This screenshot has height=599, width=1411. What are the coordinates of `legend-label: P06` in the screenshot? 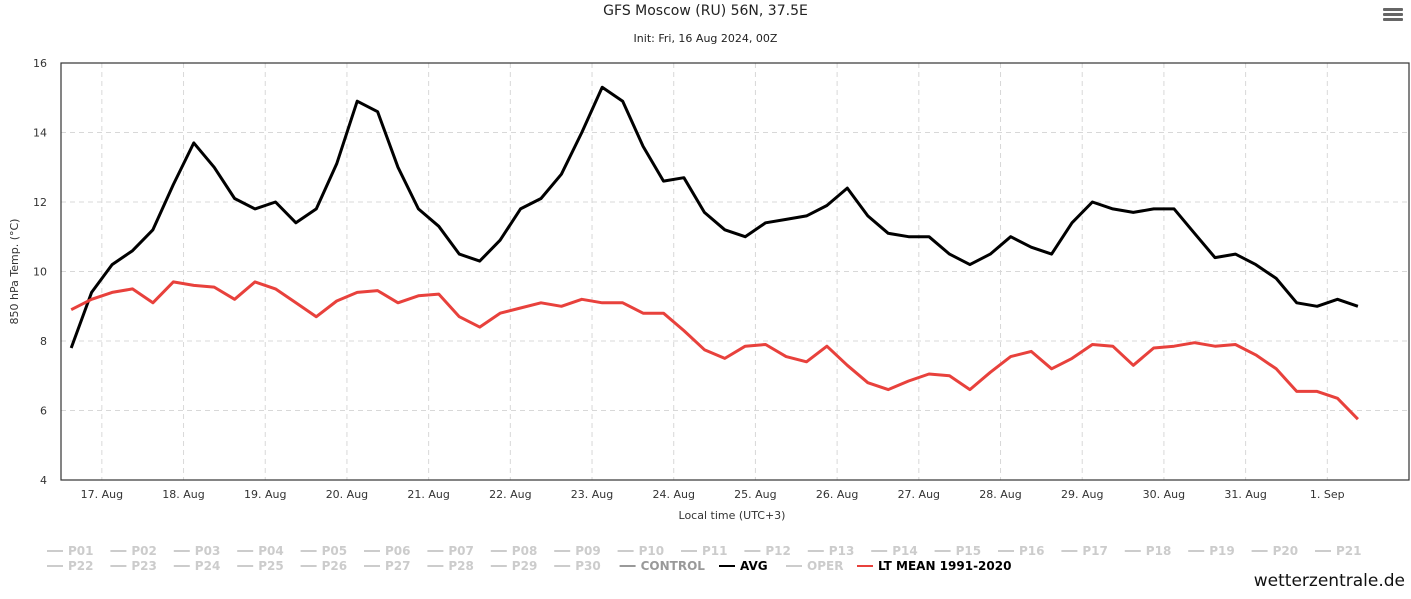 It's located at (398, 551).